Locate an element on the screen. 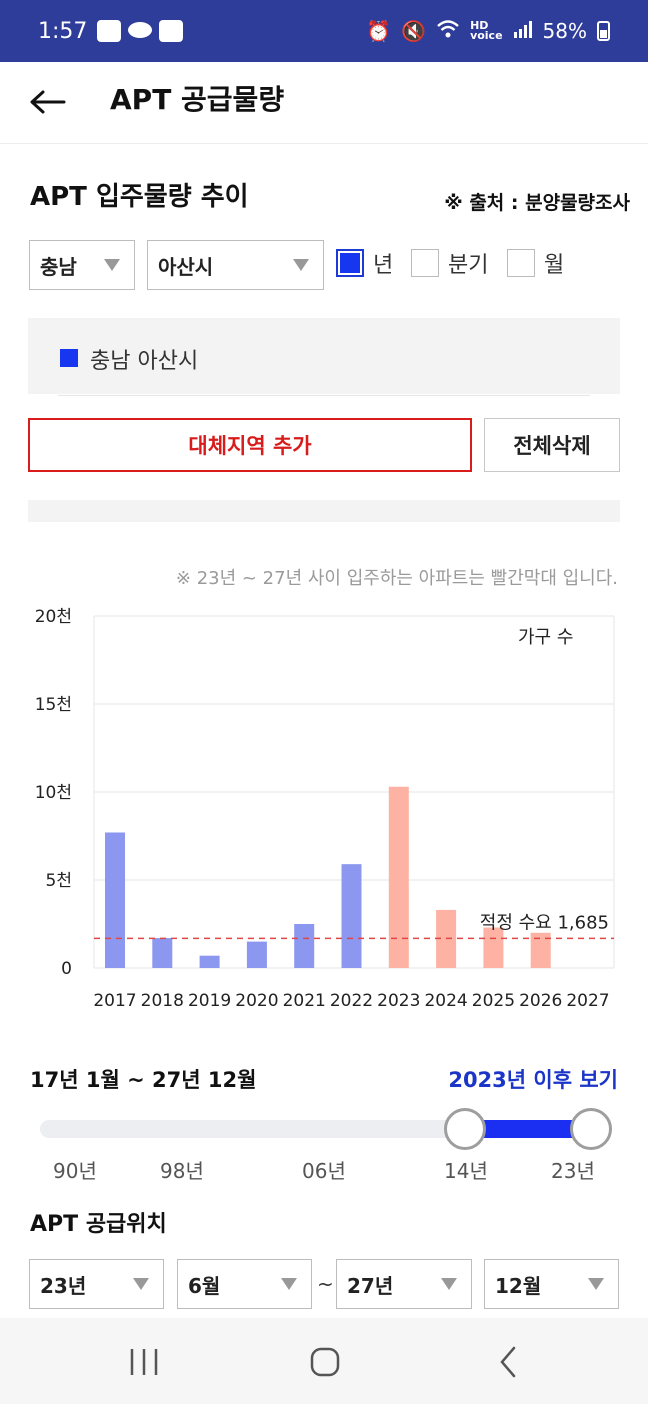  bar-2026 is located at coordinates (540, 950).